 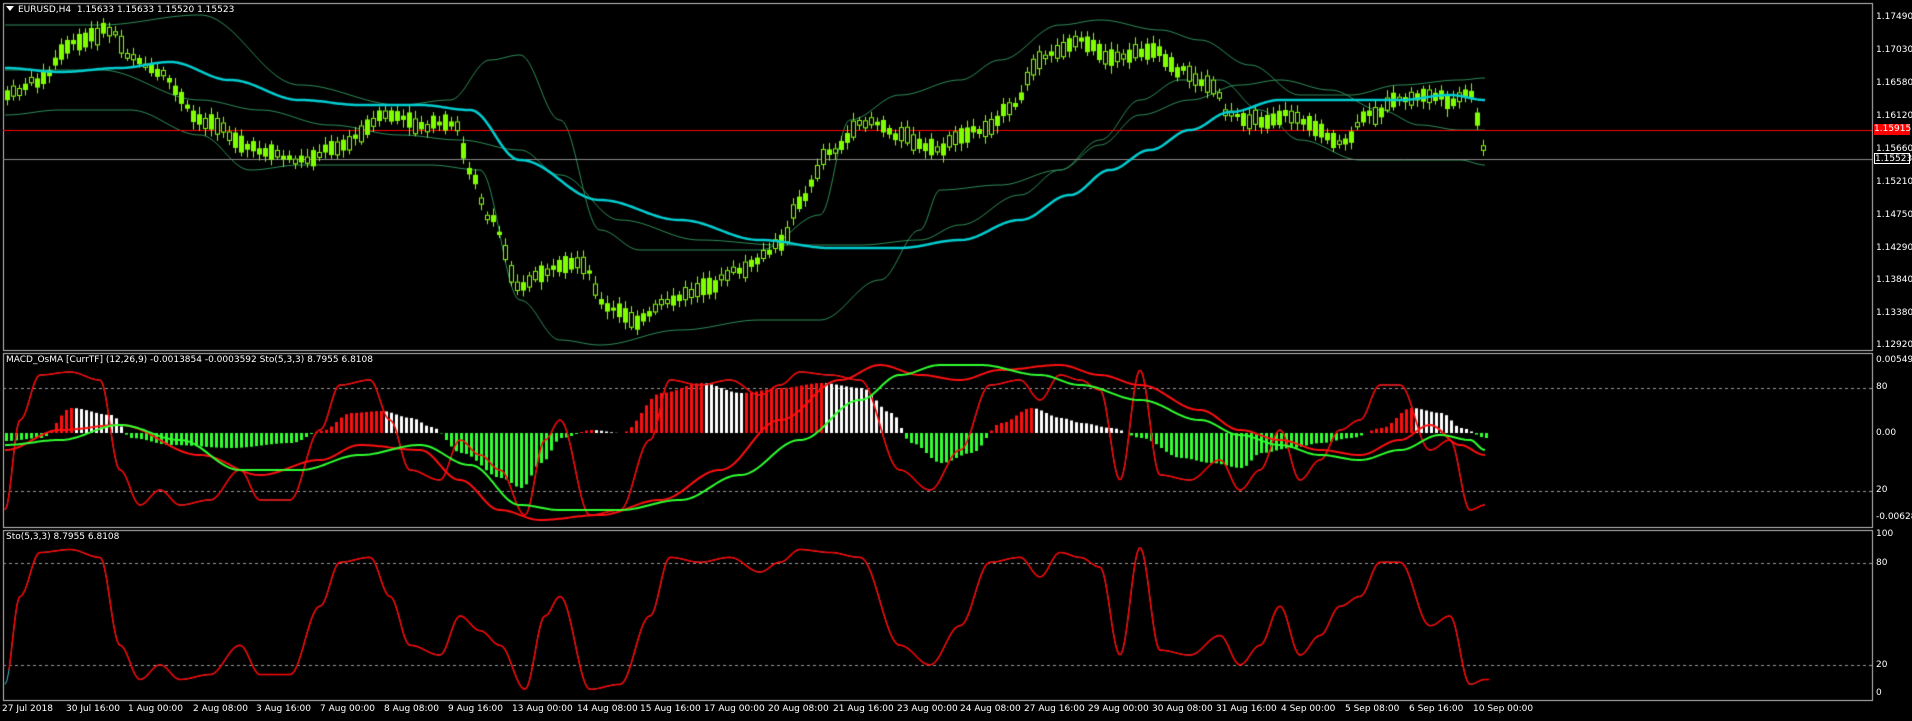 What do you see at coordinates (1894, 360) in the screenshot?
I see `macd-tick-top: 0.005497` at bounding box center [1894, 360].